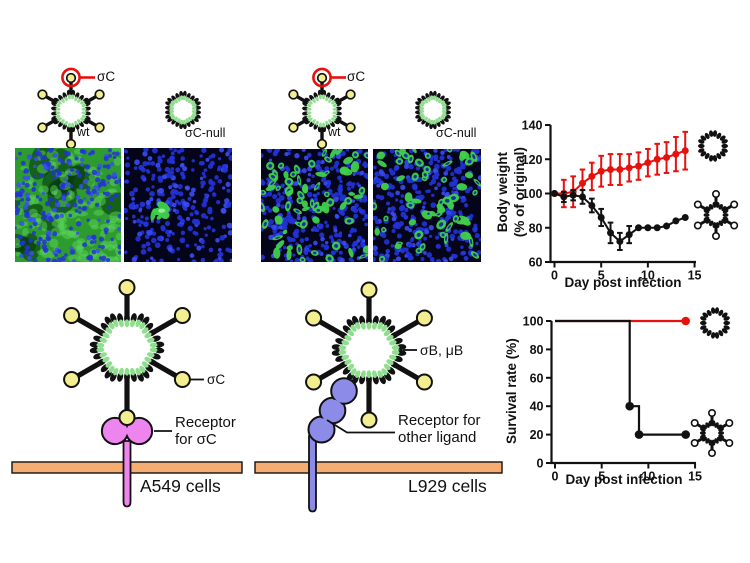 This screenshot has width=750, height=563. Describe the element at coordinates (623, 282) in the screenshot. I see `bodyweight-xlabel: Day post infection` at that location.